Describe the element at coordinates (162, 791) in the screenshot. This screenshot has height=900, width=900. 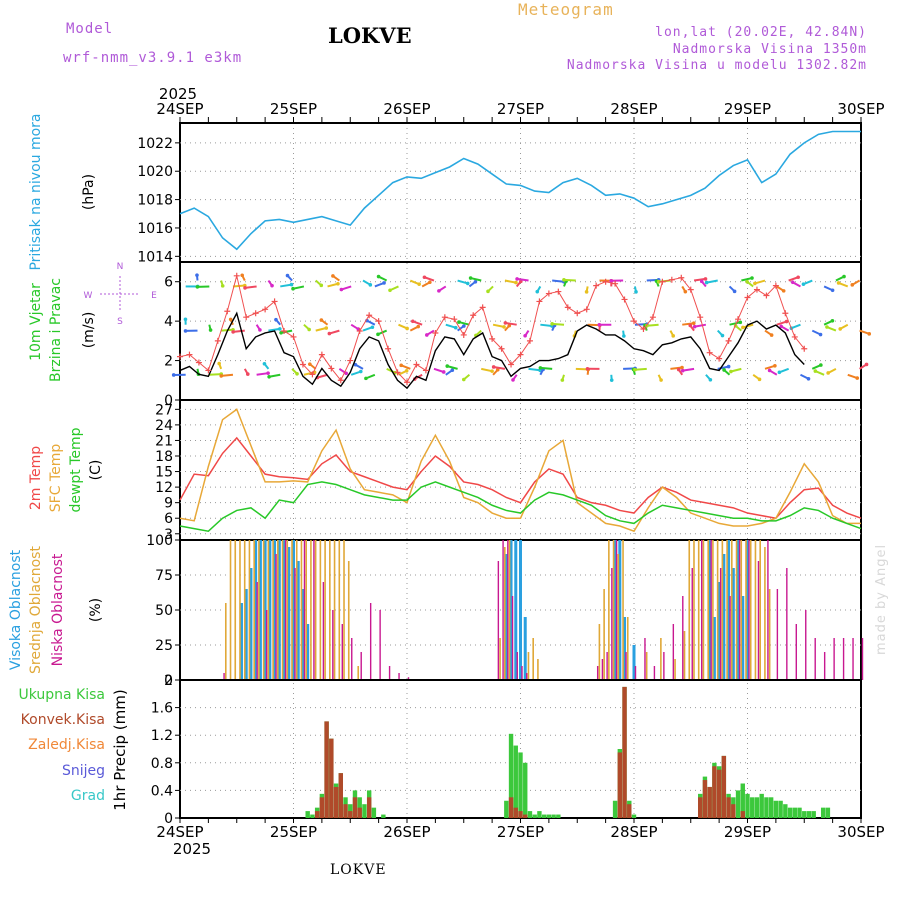
I see `y-tick-label: 0.4` at that location.